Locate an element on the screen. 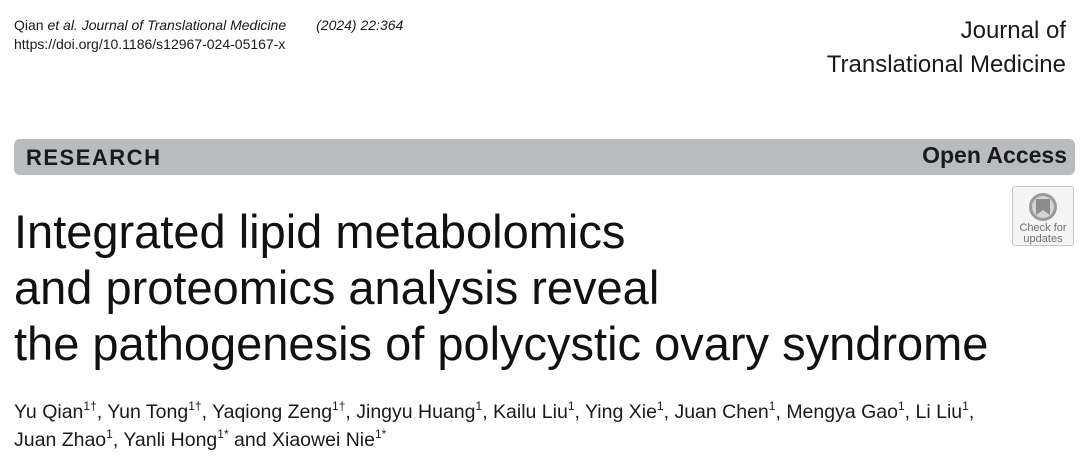  author-name: Yanli Hong is located at coordinates (170, 440).